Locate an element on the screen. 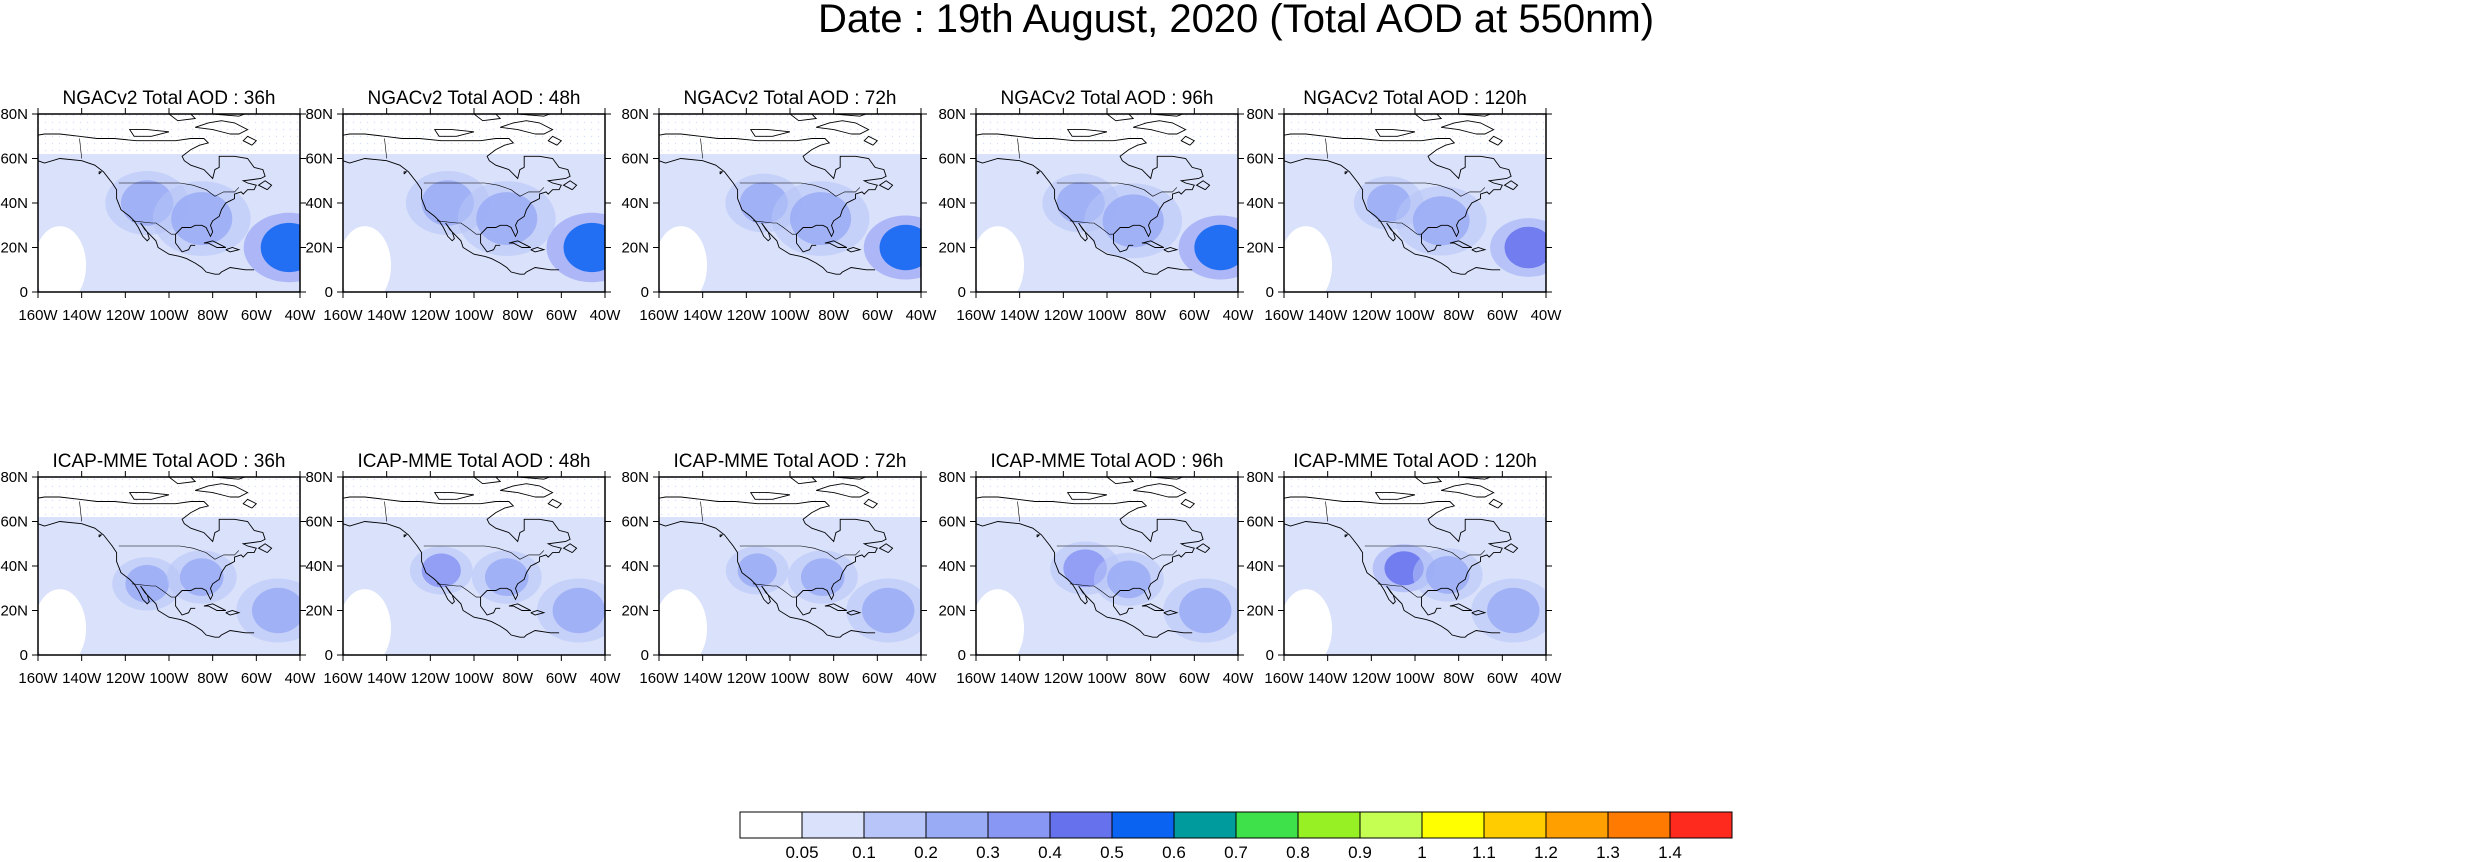 This screenshot has width=2472, height=862. panel-title: NGACv2 Total AOD : 48h is located at coordinates (474, 98).